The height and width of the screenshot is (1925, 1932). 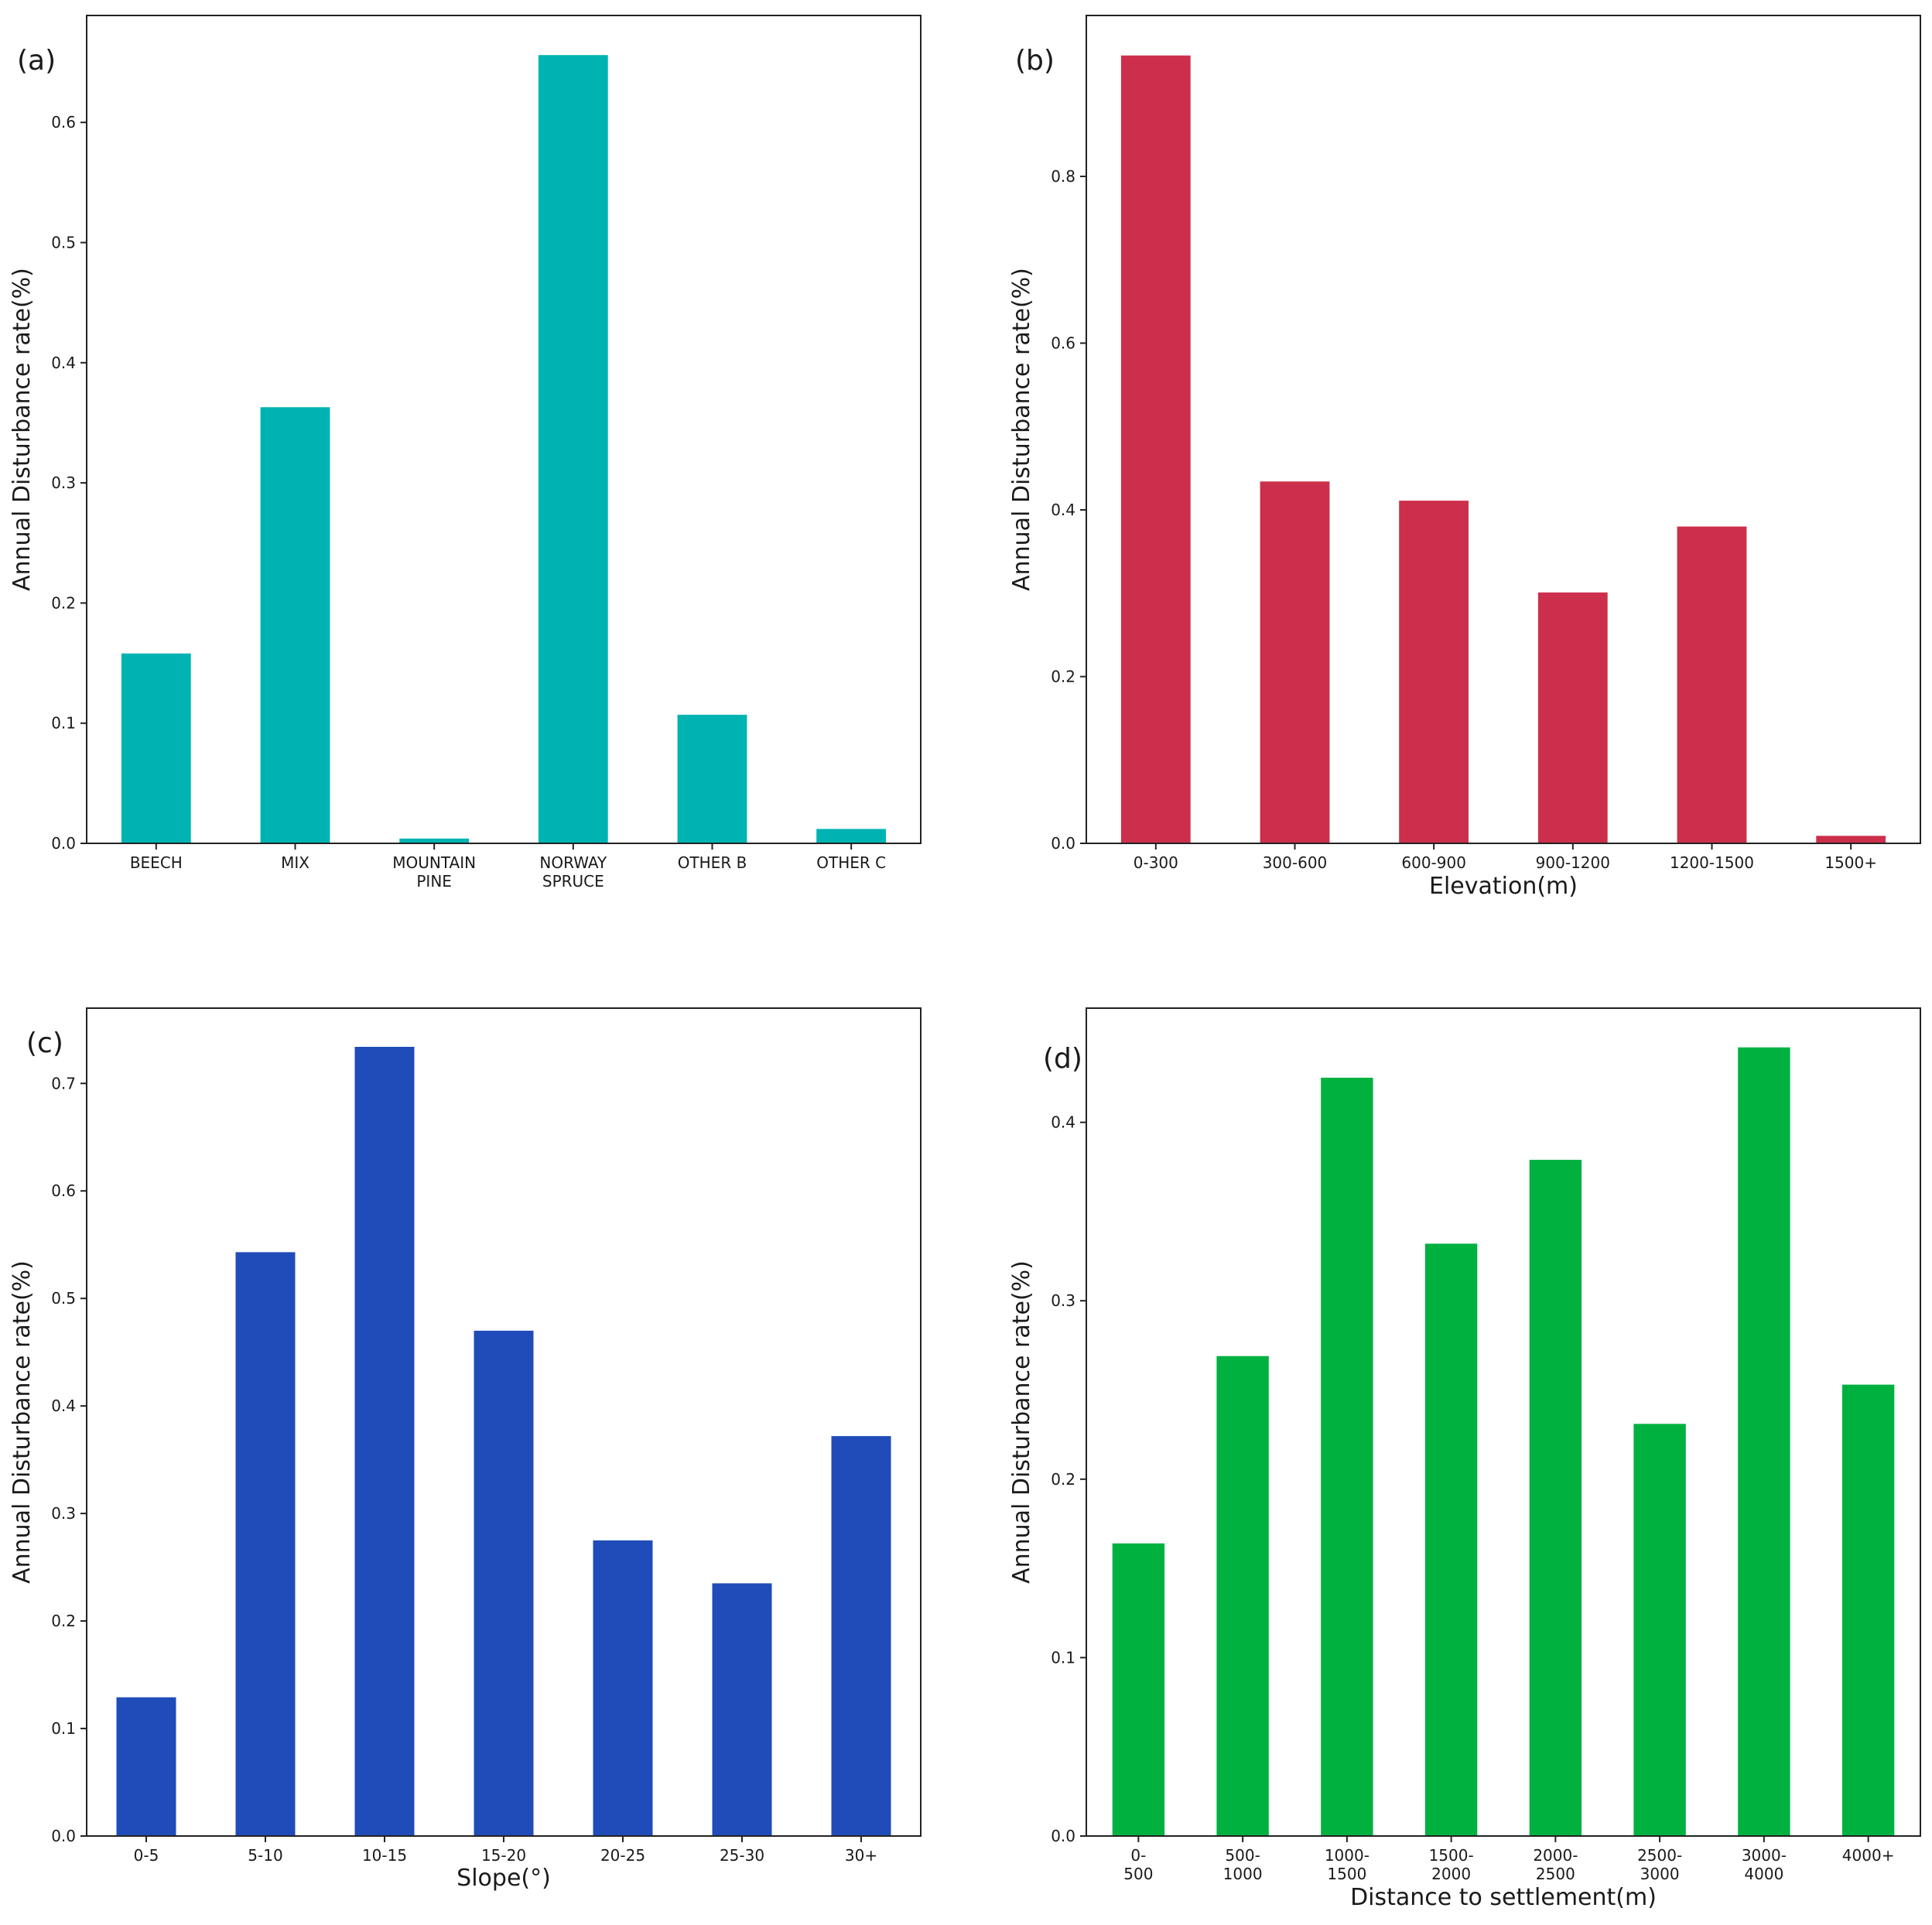 I want to click on x-tick-label: 30+, so click(x=861, y=1855).